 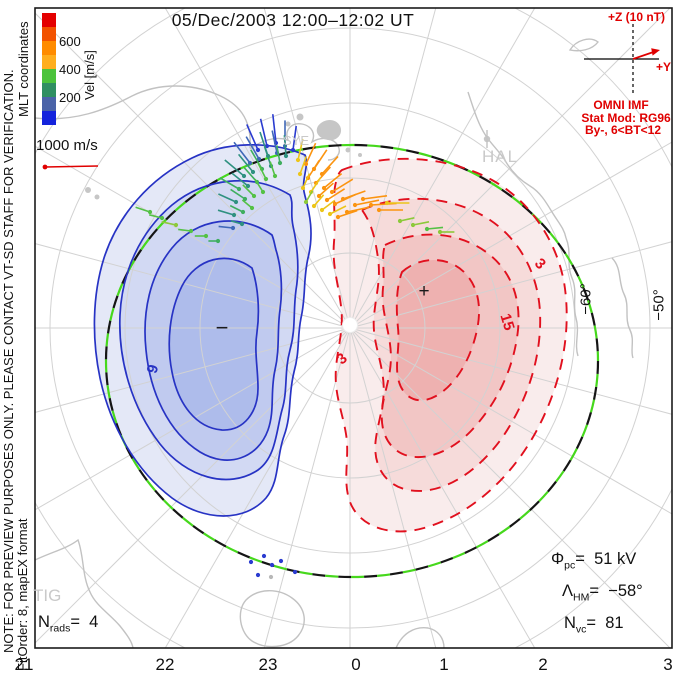 I want to click on imf-model-label: Stat Mod: RG96, so click(x=626, y=118).